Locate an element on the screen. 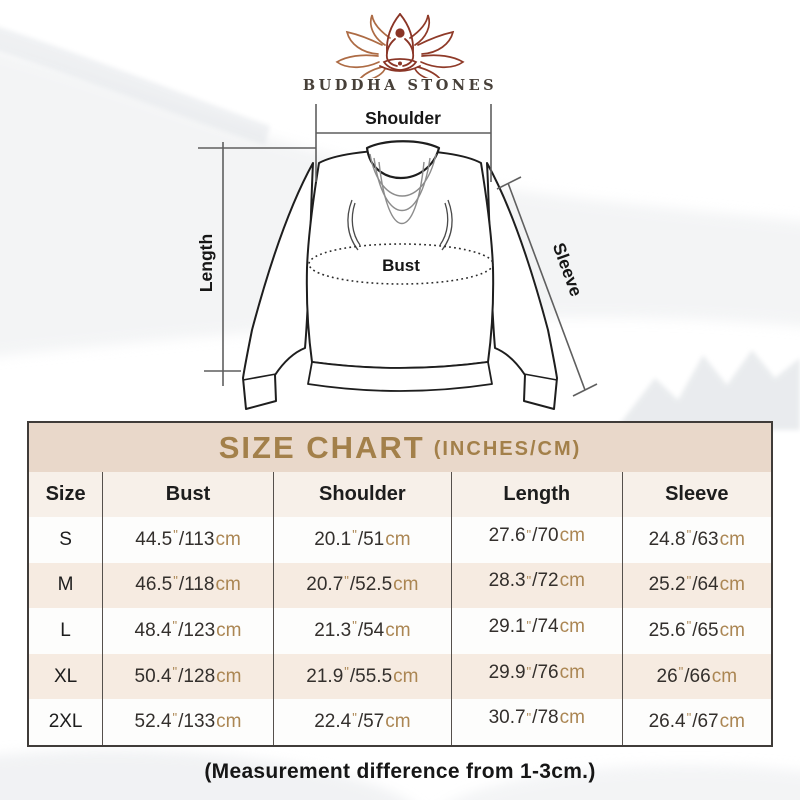 This screenshot has width=800, height=800. bust-value-cell: 46.5 "/118 cm is located at coordinates (188, 585).